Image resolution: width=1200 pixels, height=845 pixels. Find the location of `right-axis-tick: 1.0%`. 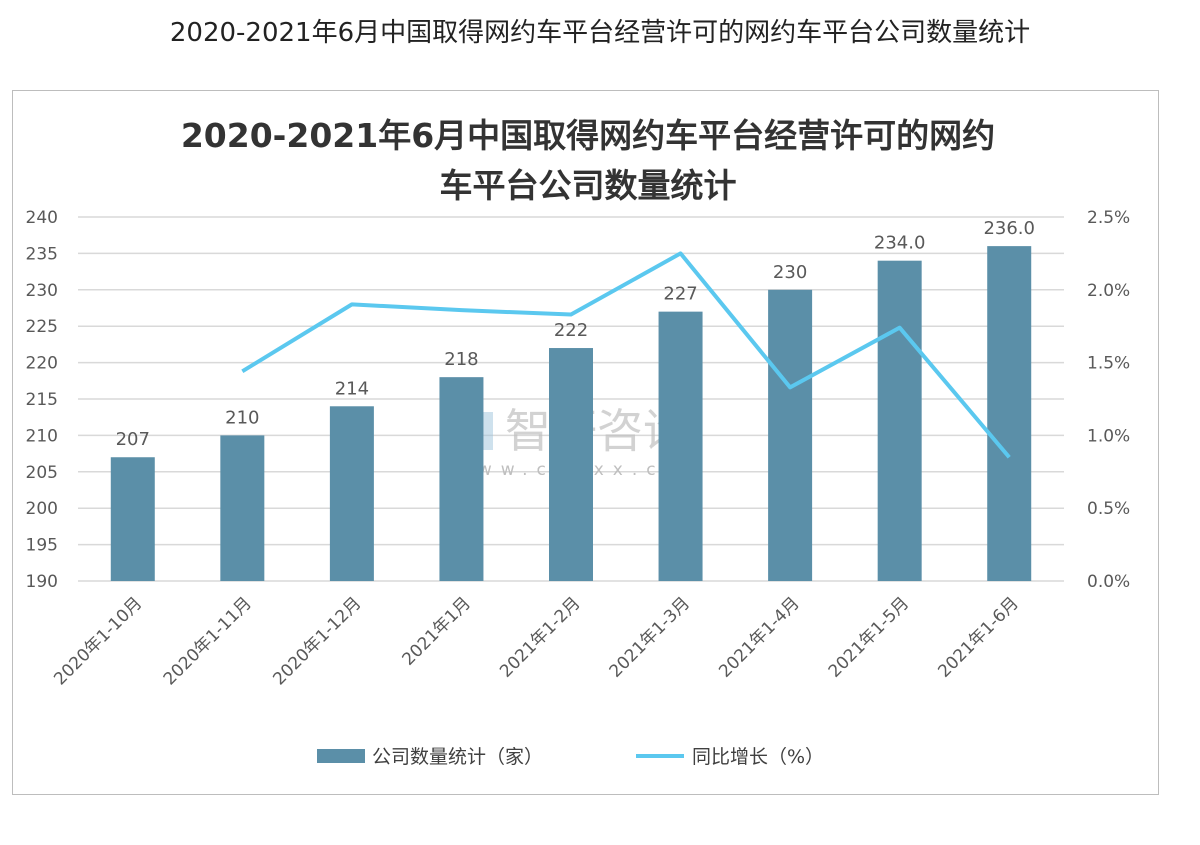

right-axis-tick: 1.0% is located at coordinates (1108, 436).